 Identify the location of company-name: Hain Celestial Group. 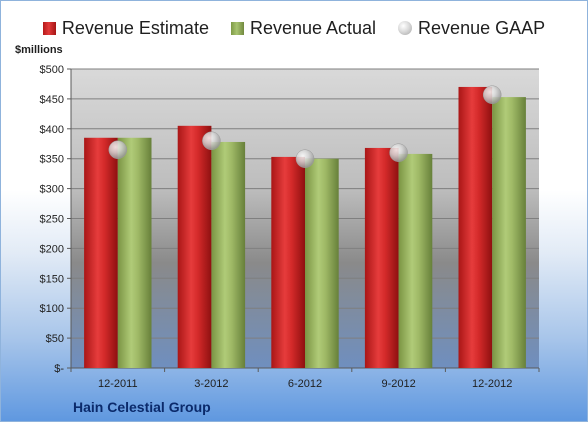
(142, 407).